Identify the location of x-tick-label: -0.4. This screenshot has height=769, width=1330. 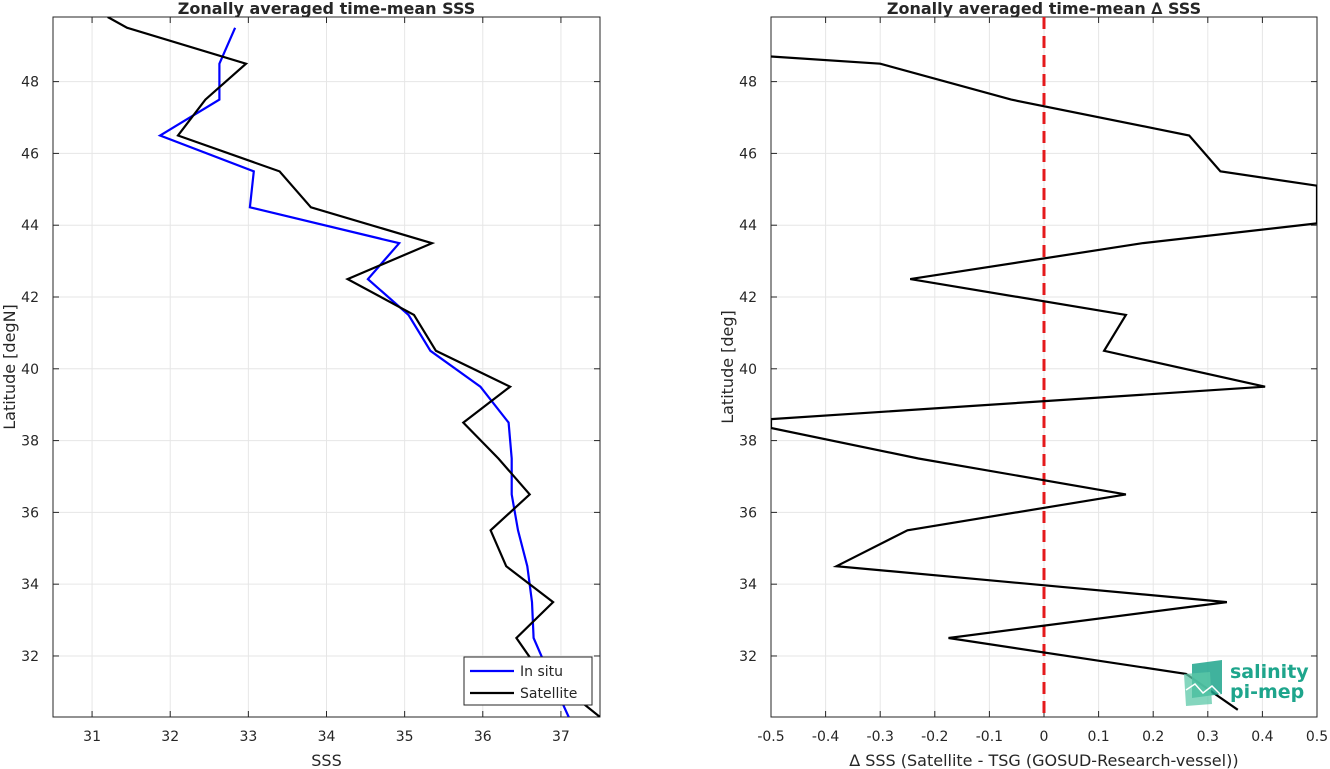
(825, 737).